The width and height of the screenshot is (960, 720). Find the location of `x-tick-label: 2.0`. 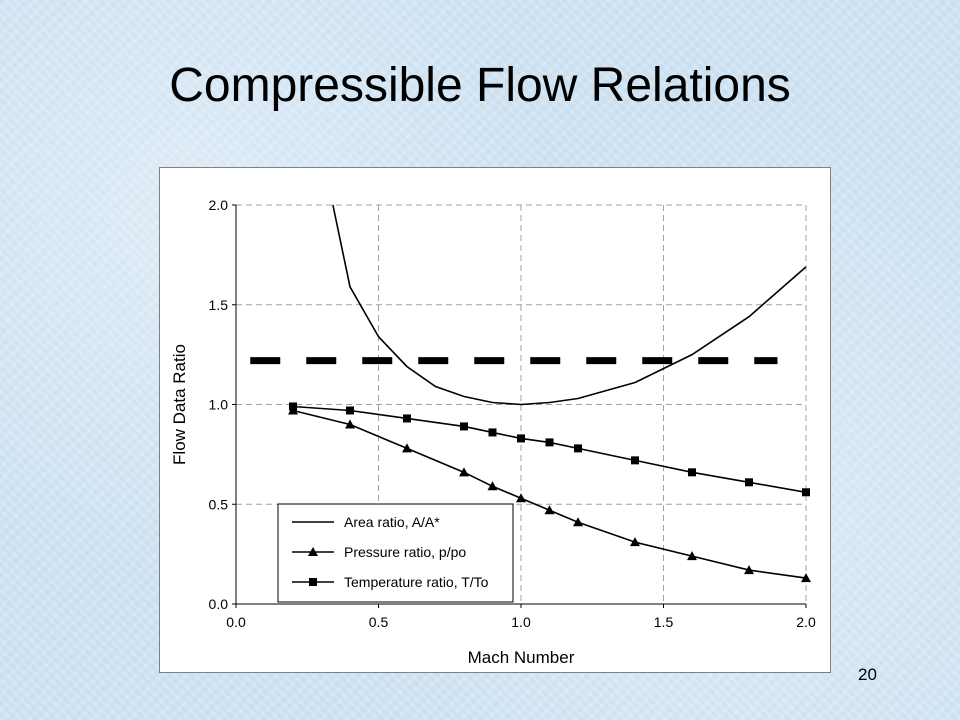

x-tick-label: 2.0 is located at coordinates (806, 622).